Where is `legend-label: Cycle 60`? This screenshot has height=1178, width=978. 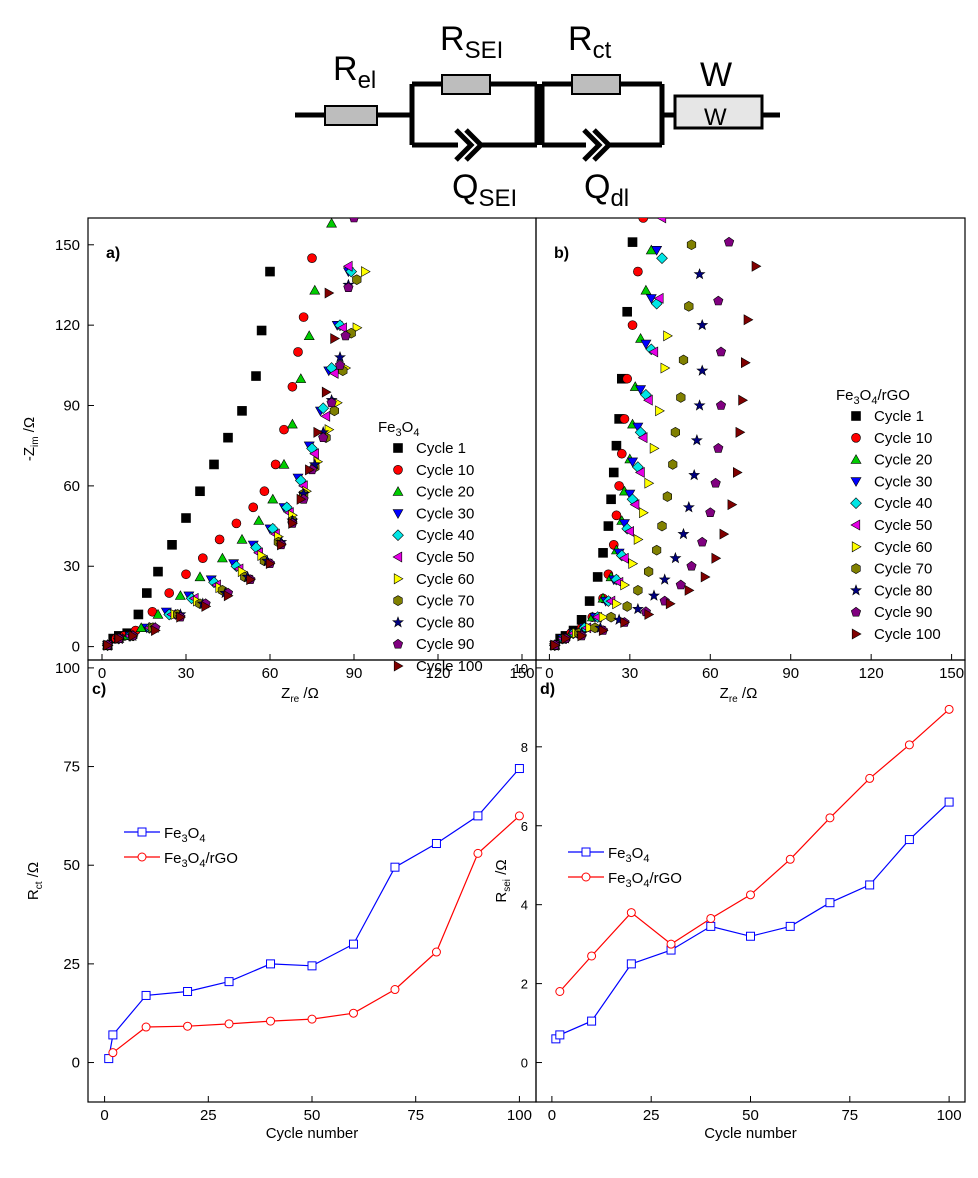
legend-label: Cycle 60 is located at coordinates (903, 547).